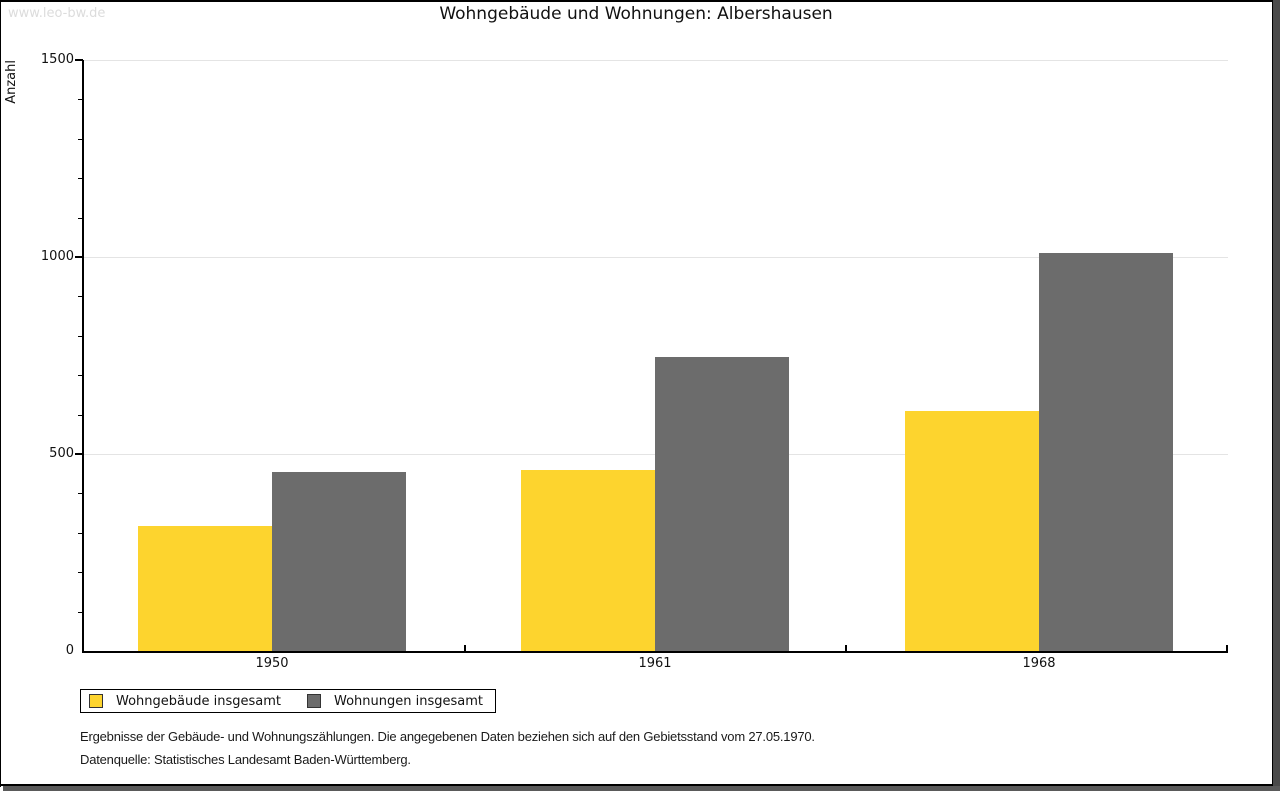 The image size is (1280, 791). What do you see at coordinates (655, 652) in the screenshot?
I see `x-axis` at bounding box center [655, 652].